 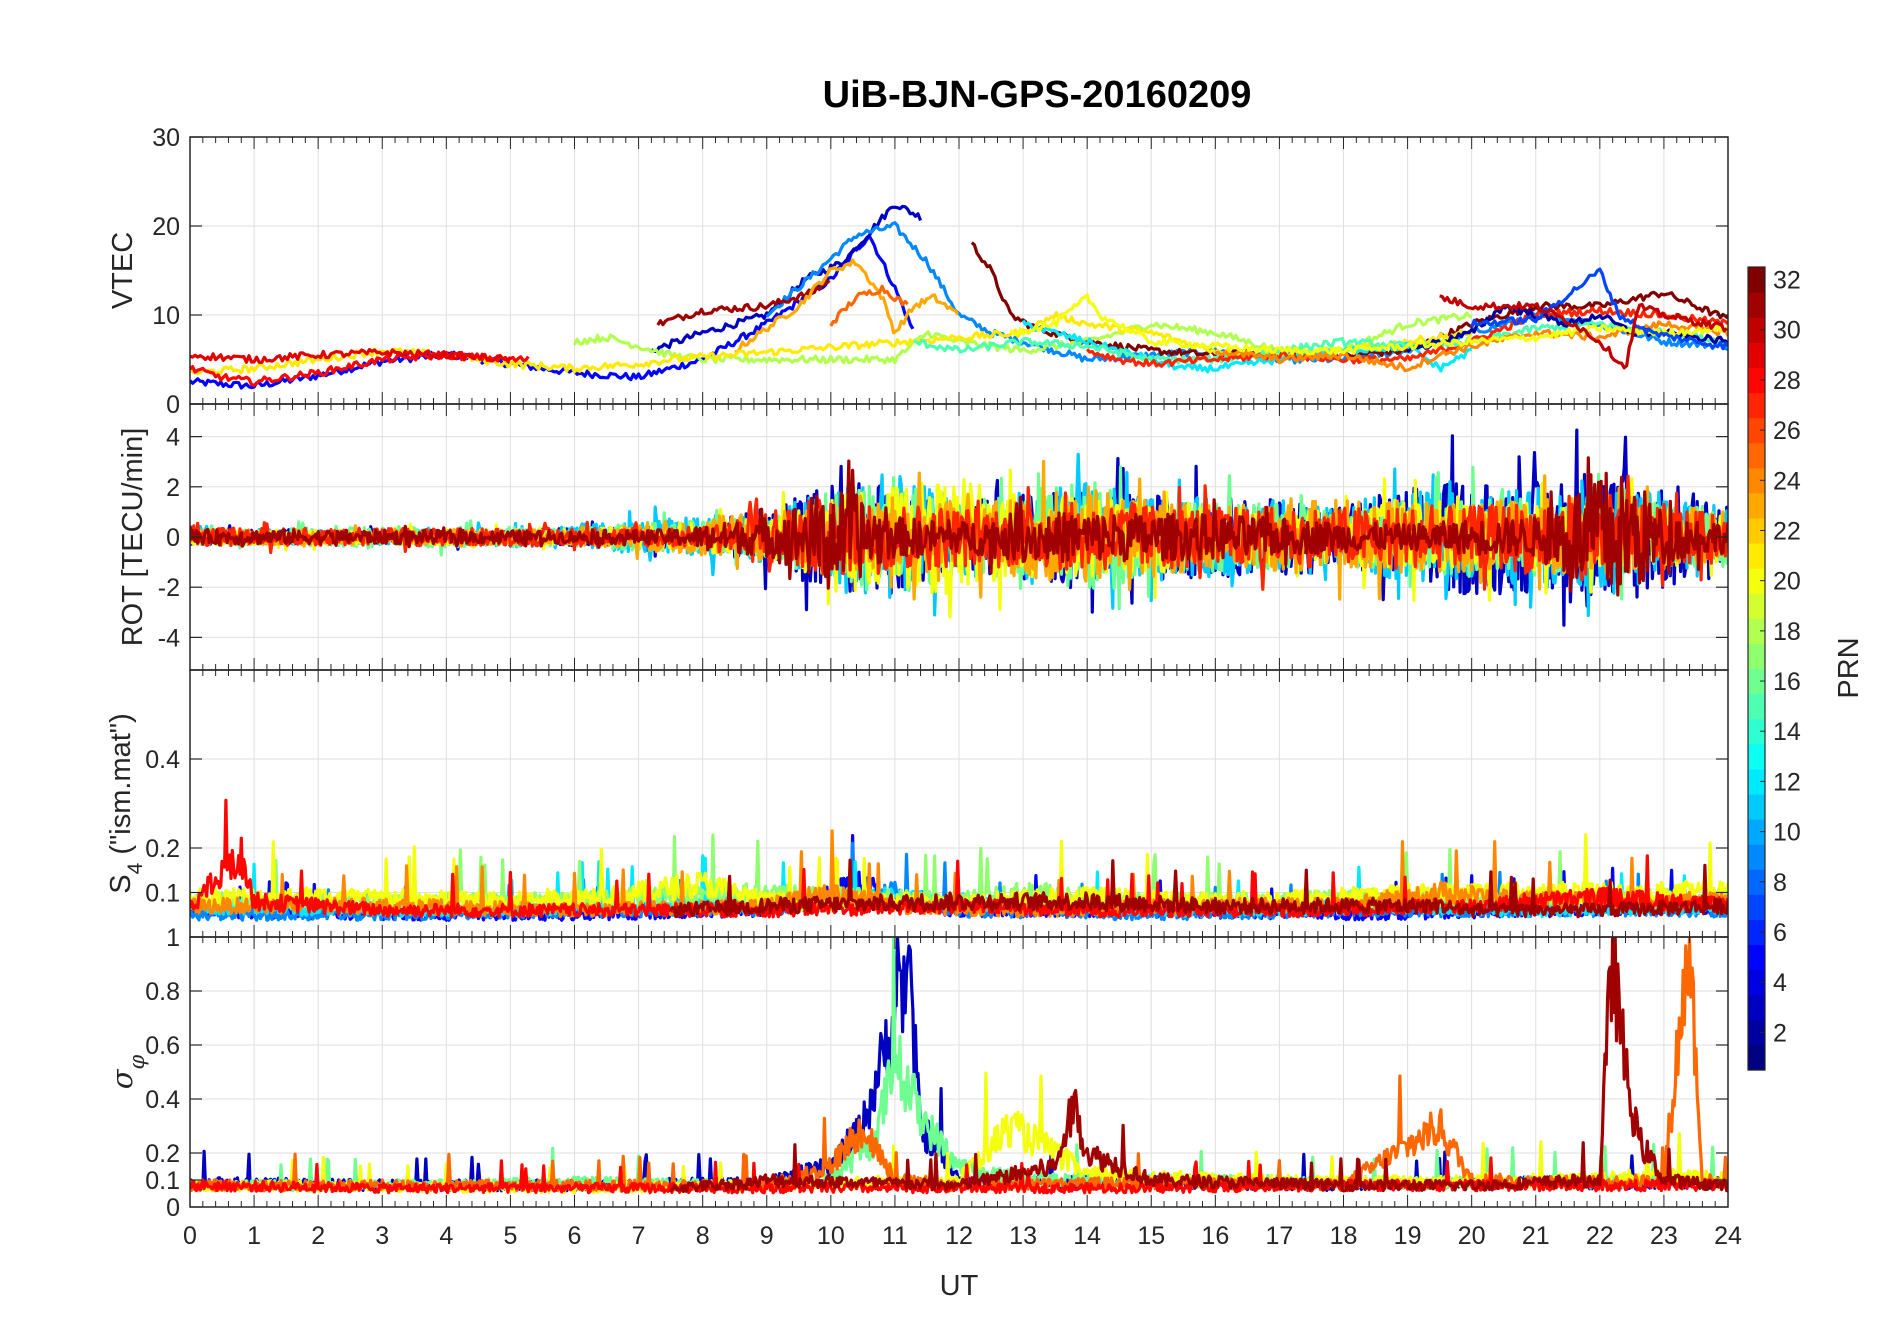 What do you see at coordinates (1787, 531) in the screenshot?
I see `colorbar-tick-label: 22` at bounding box center [1787, 531].